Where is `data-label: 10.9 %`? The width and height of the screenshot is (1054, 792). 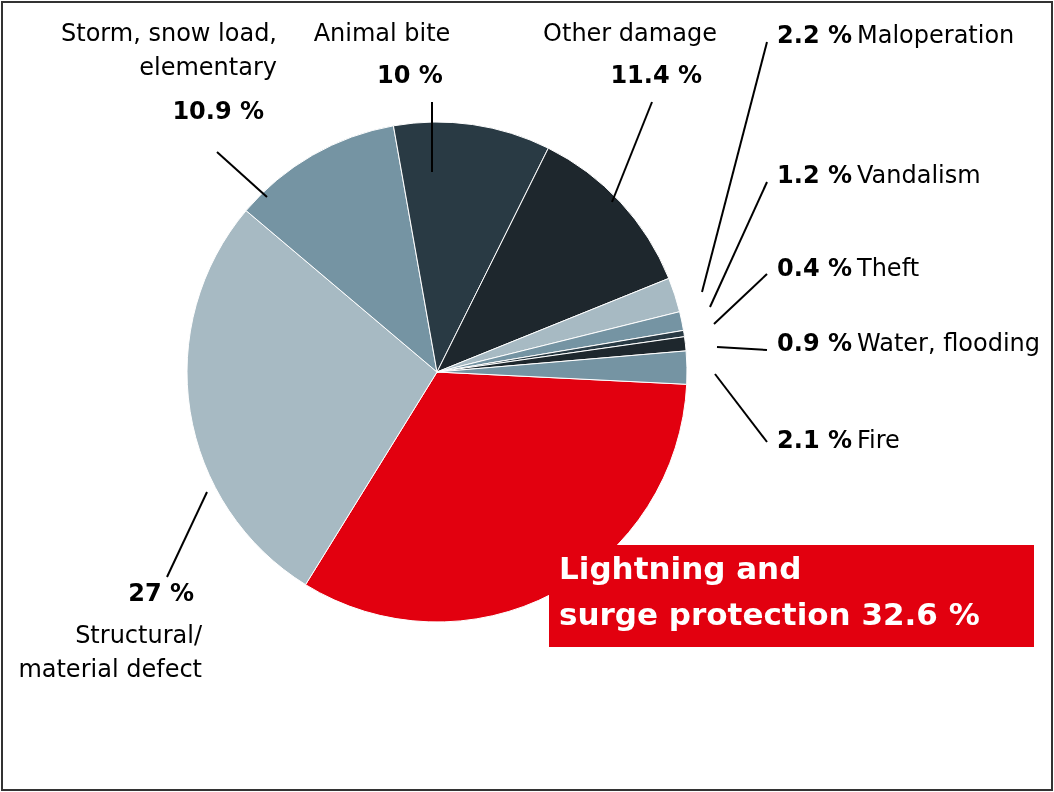
data-label: 10.9 % is located at coordinates (218, 111).